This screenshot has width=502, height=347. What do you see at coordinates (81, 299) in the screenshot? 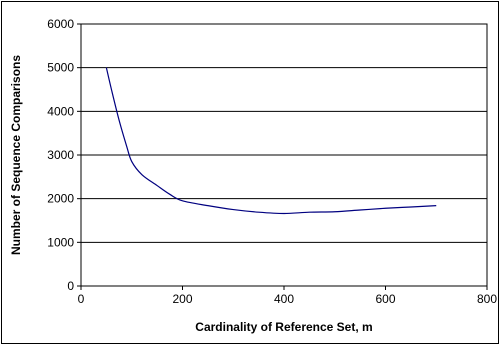
I see `x-tick-label: 0` at bounding box center [81, 299].